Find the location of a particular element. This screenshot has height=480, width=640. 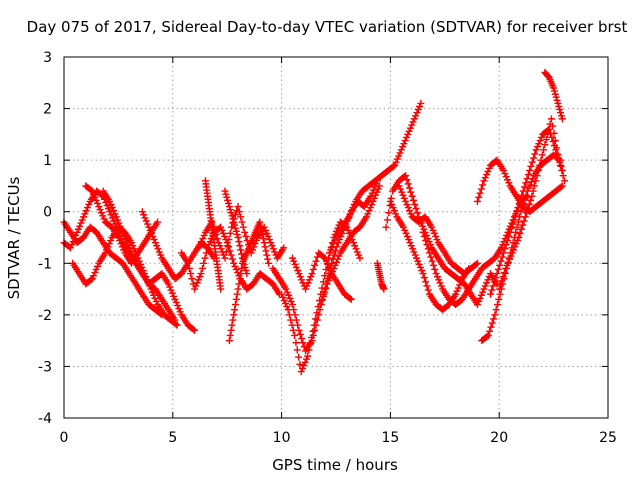

x-axis-label: GPS time / hours is located at coordinates (335, 465).